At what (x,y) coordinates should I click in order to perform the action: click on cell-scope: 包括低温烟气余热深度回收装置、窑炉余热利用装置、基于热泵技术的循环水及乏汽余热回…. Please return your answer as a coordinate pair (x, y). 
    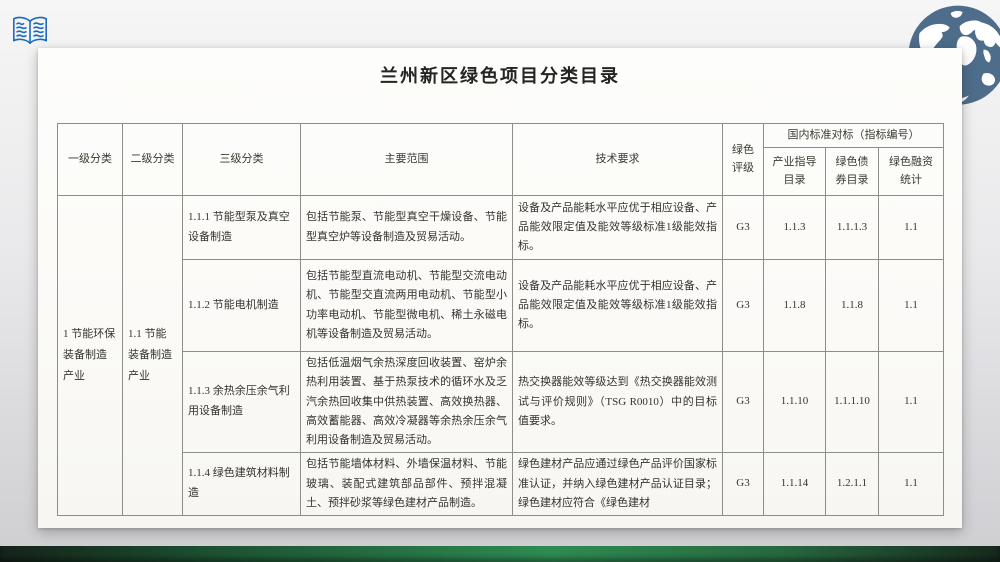
    Looking at the image, I should click on (406, 402).